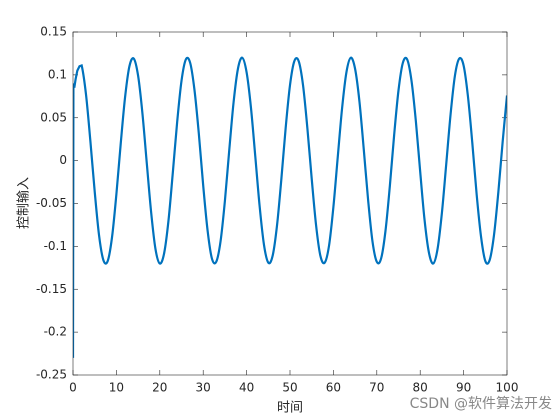 This screenshot has width=560, height=420. What do you see at coordinates (333, 388) in the screenshot?
I see `x-tick-label: 60` at bounding box center [333, 388].